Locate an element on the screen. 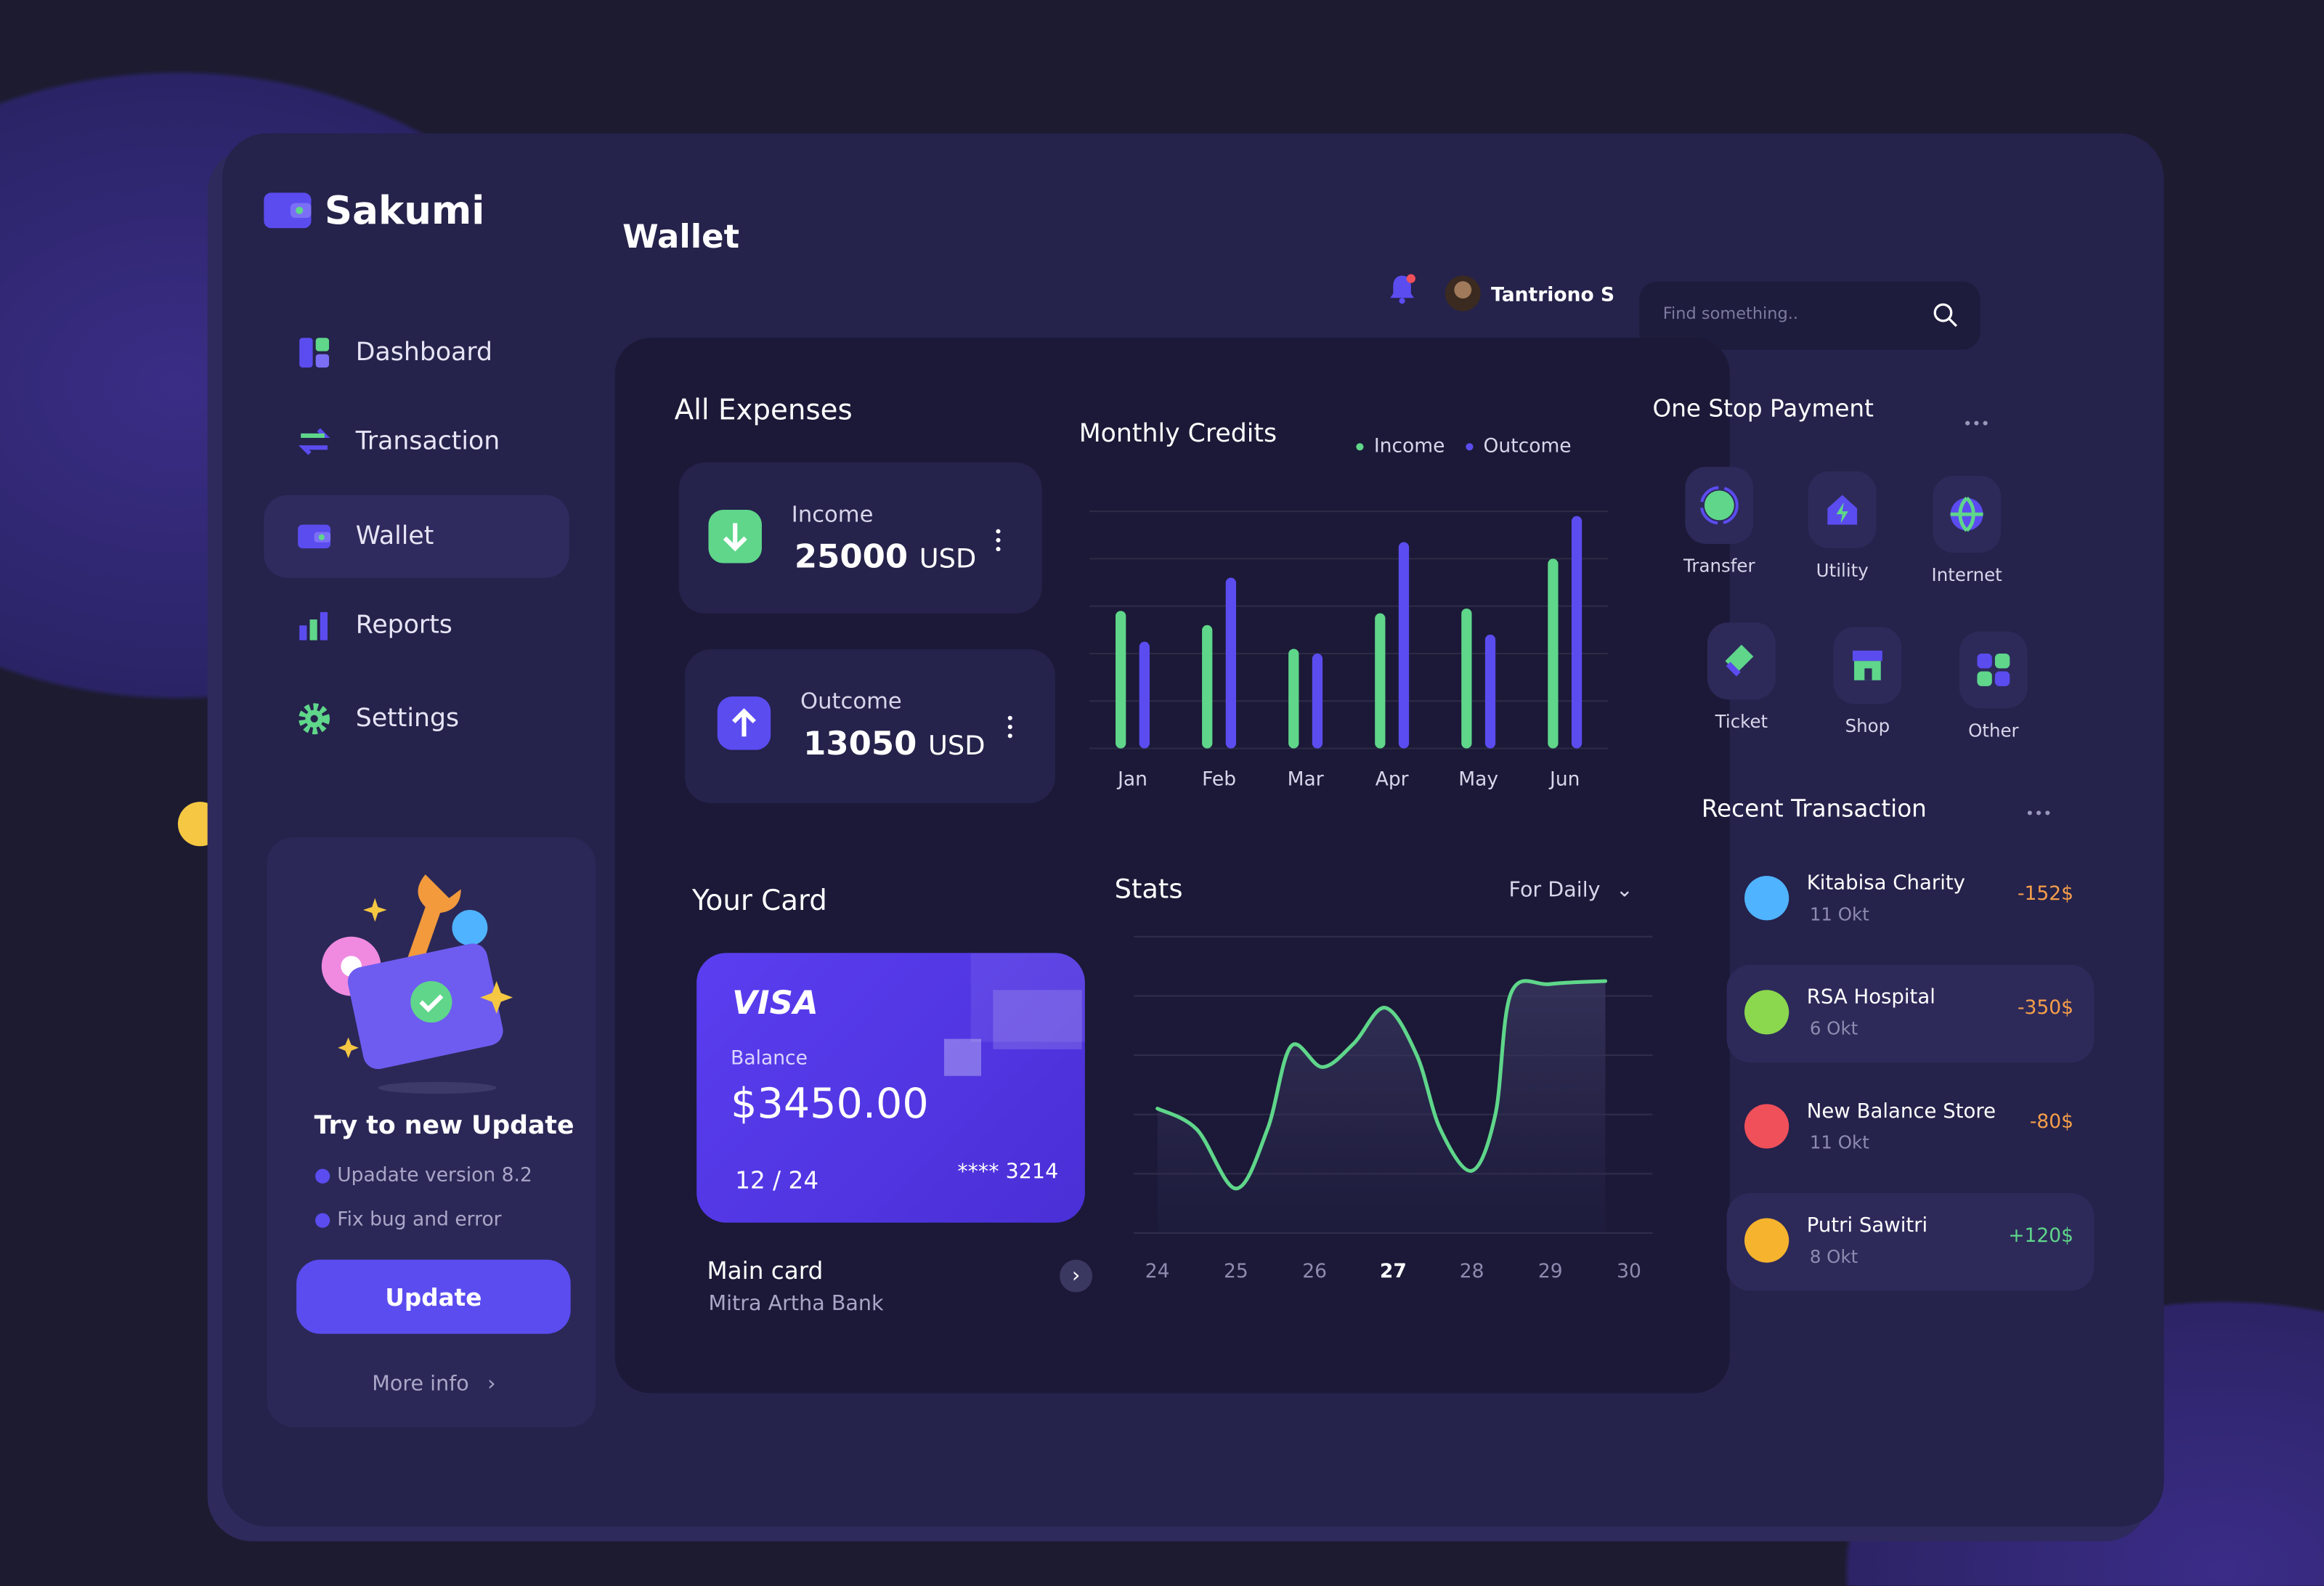 This screenshot has width=2324, height=1586. income-amount: 25000 is located at coordinates (851, 558).